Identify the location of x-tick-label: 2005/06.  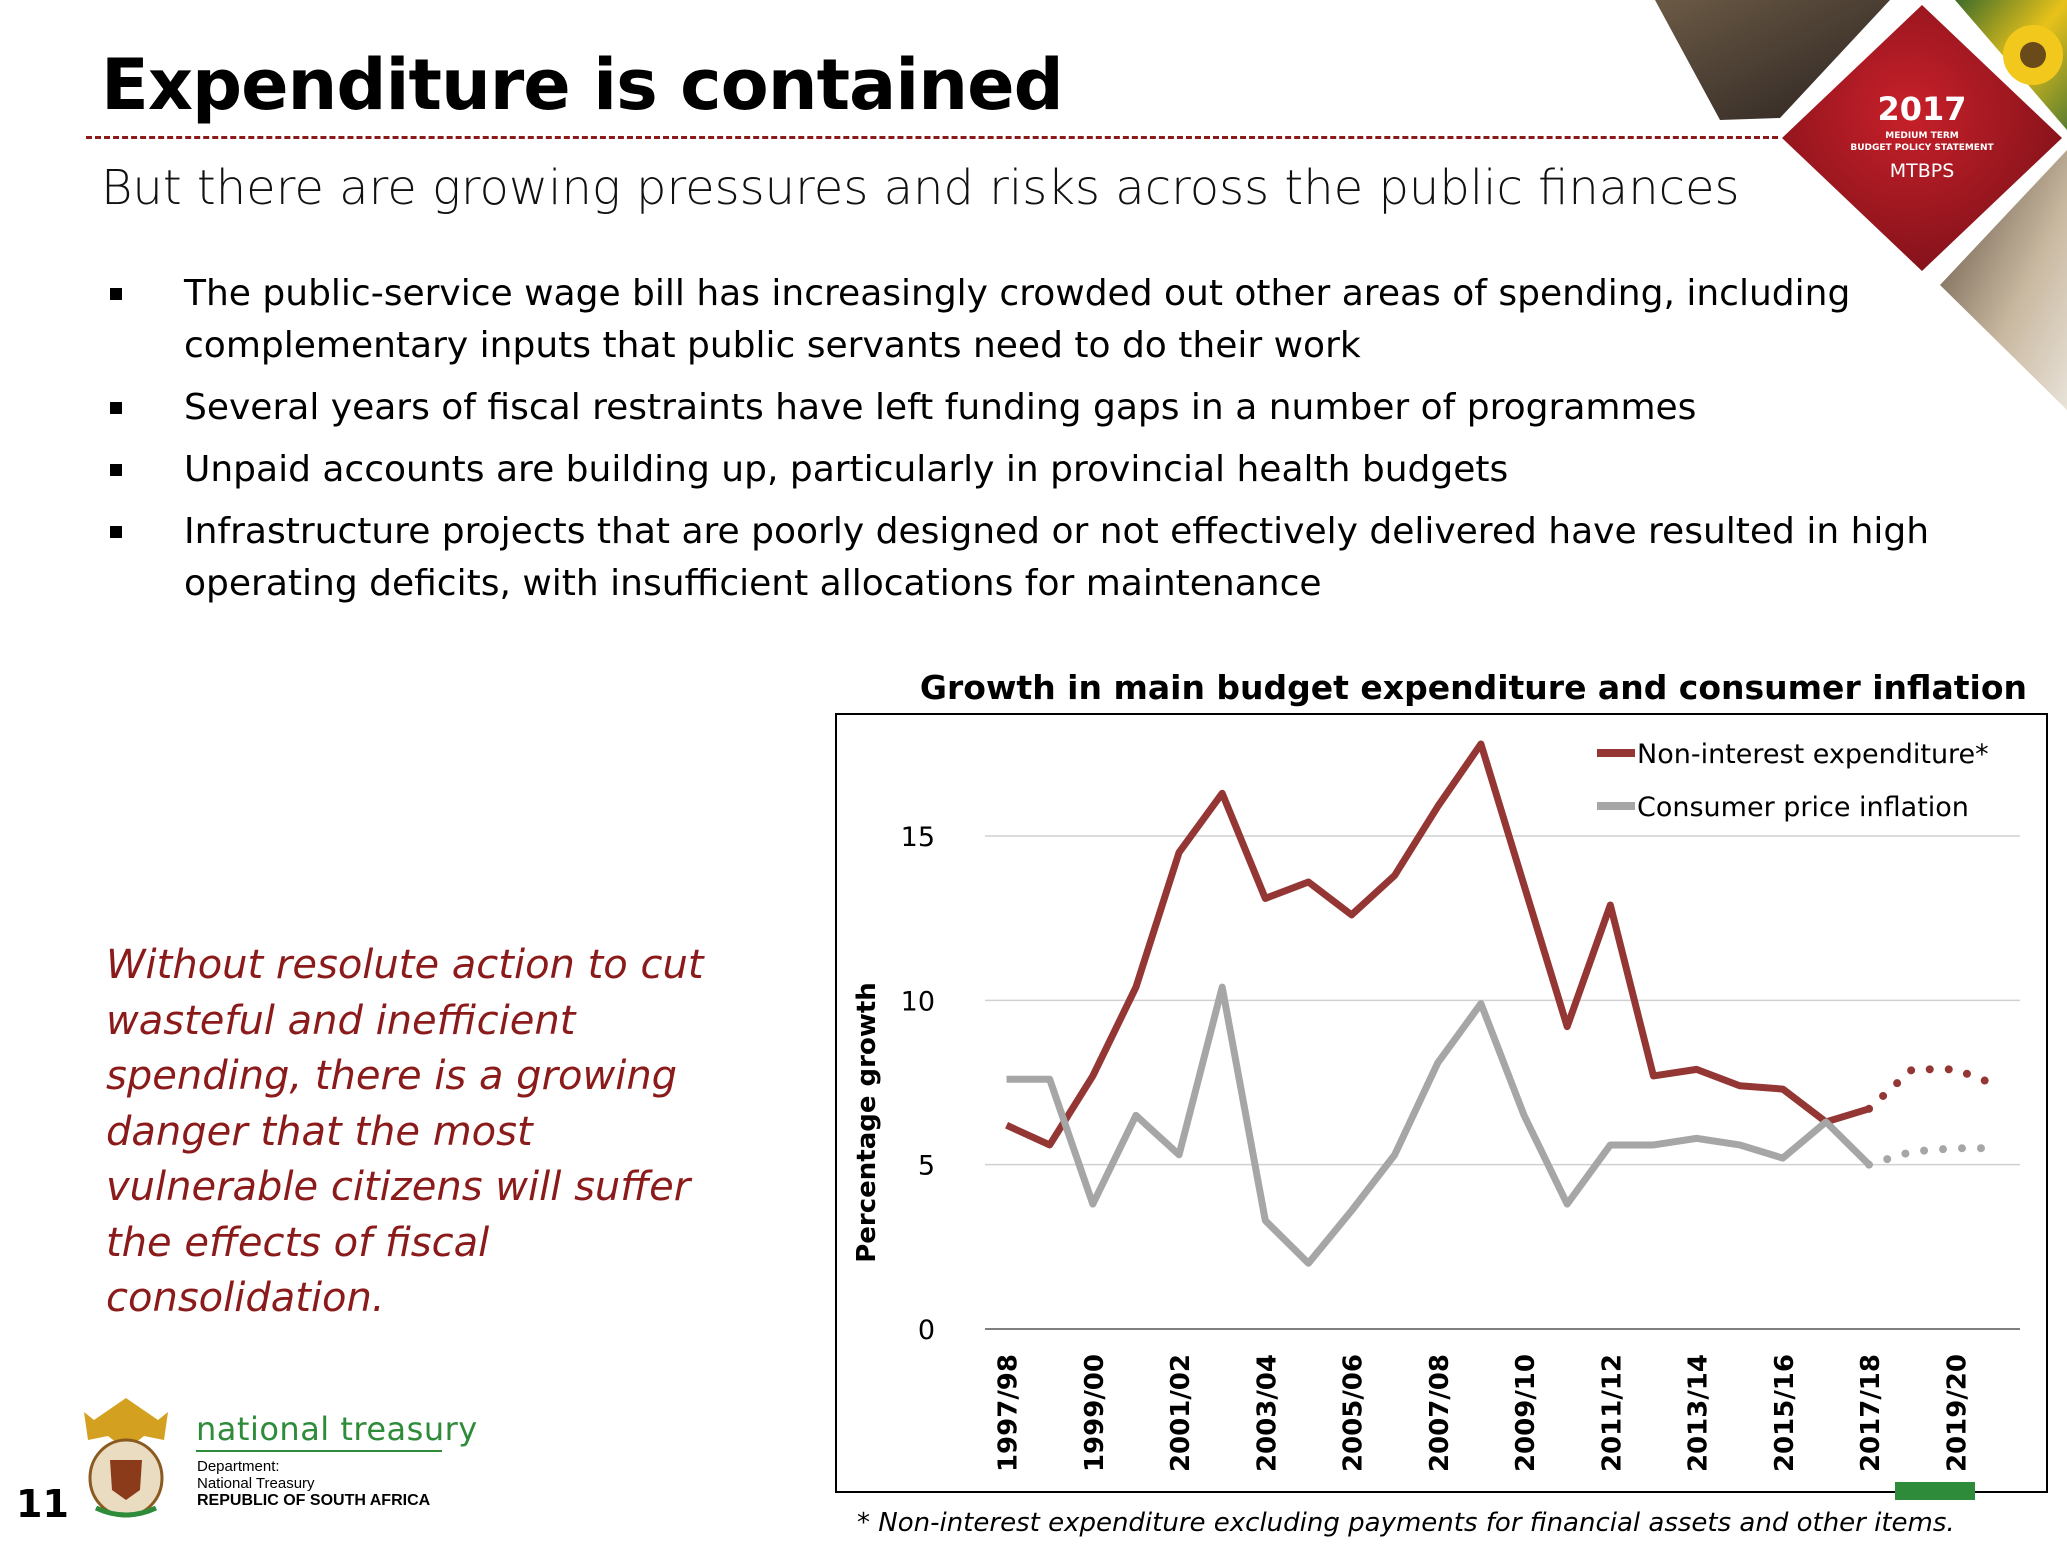
(1354, 1413).